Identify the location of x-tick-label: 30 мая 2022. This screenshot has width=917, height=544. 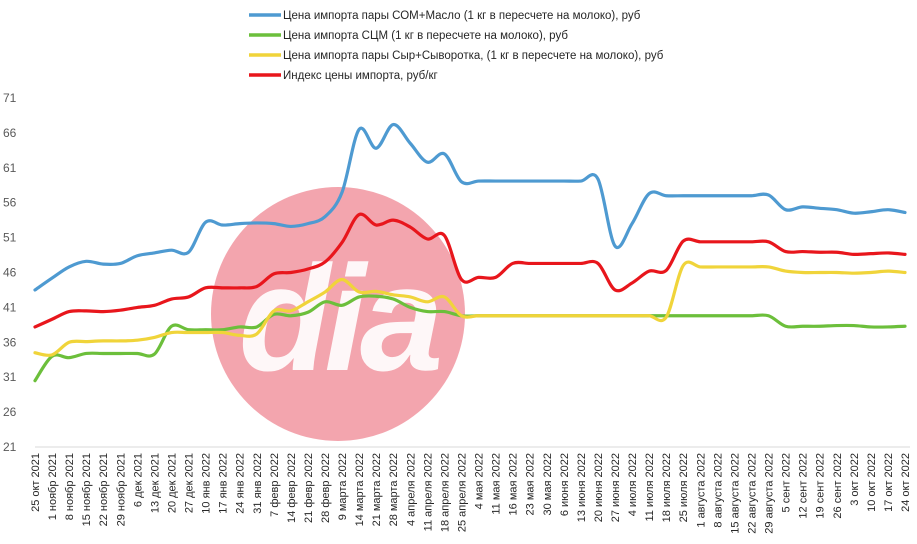
(548, 484).